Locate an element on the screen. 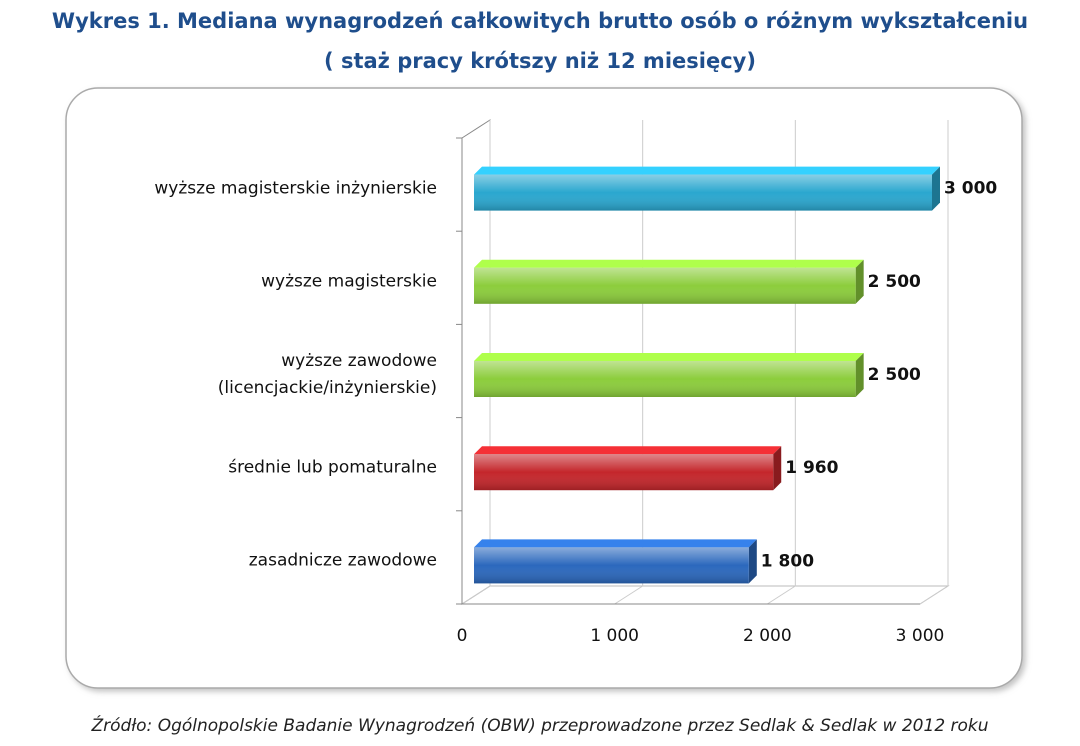 The height and width of the screenshot is (746, 1080). value-label: 1 960 is located at coordinates (811, 468).